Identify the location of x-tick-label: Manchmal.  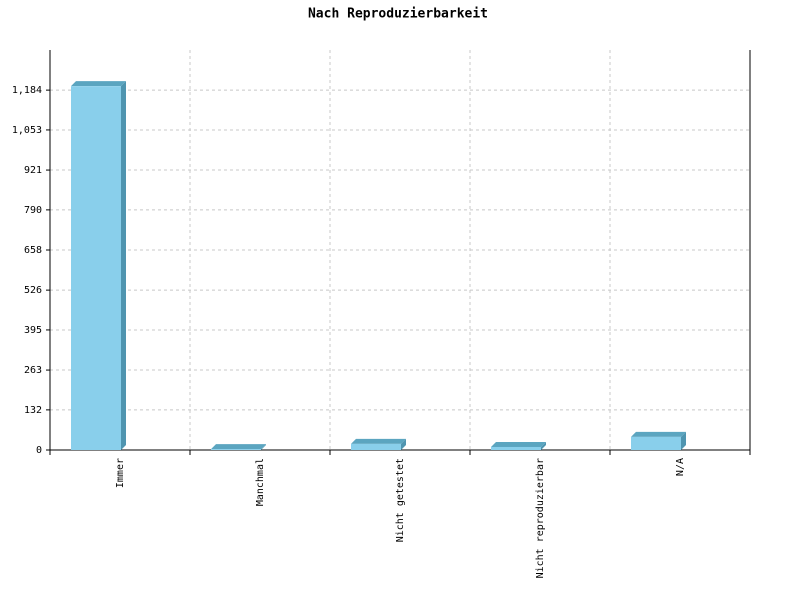
(260, 482).